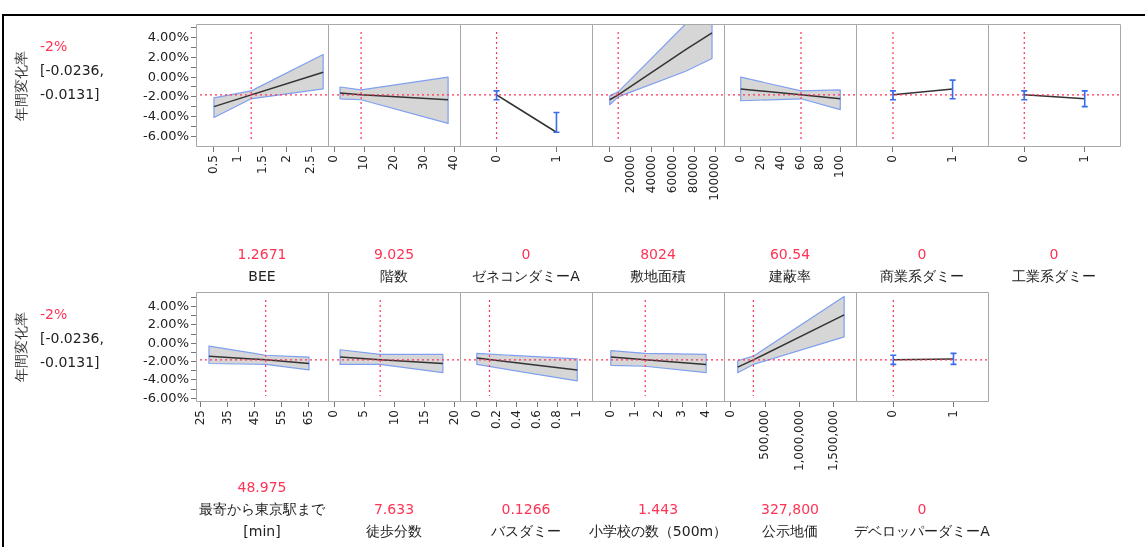  Describe the element at coordinates (790, 509) in the screenshot. I see `ref-line-label: 327,800` at that location.